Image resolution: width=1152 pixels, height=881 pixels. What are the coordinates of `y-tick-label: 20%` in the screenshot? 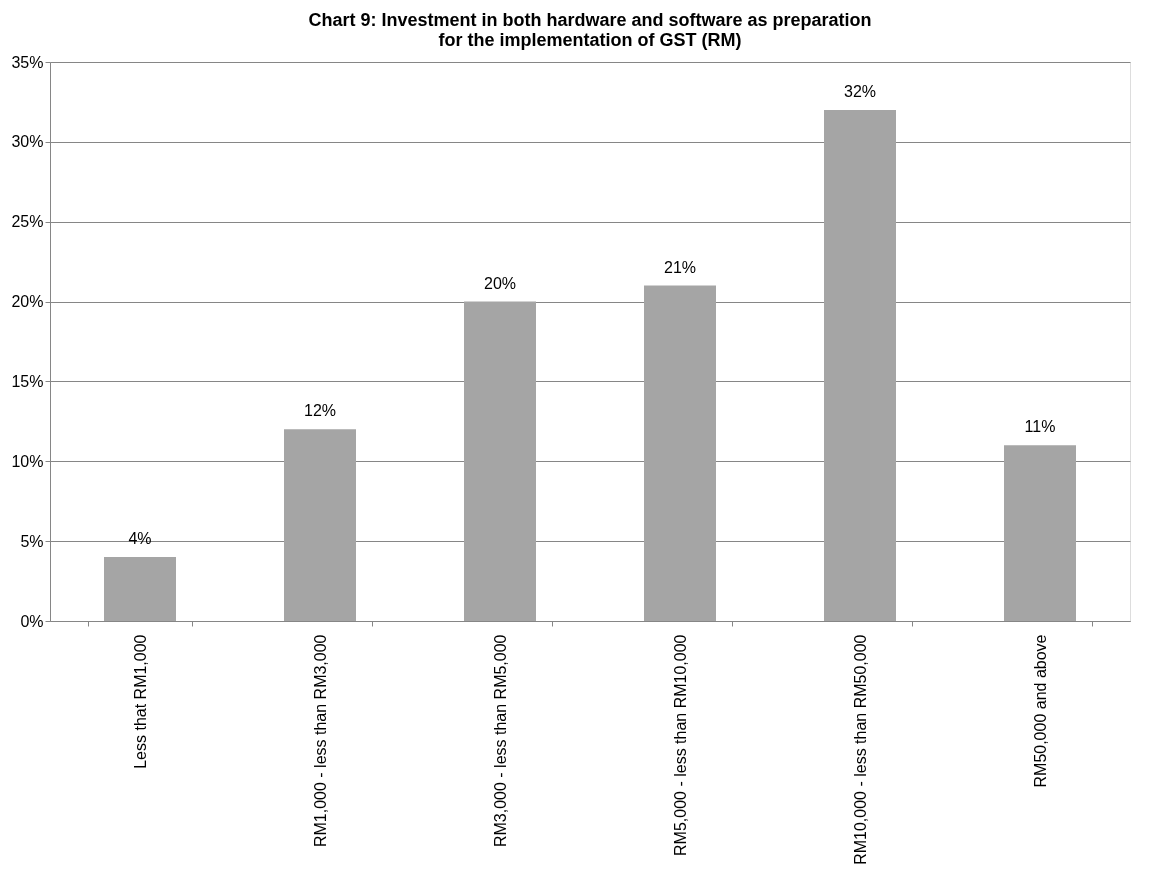 It's located at (27, 302).